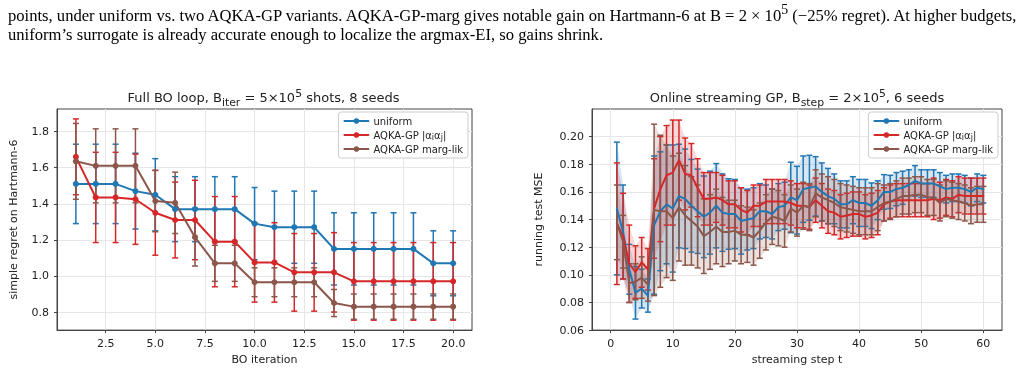  I want to click on y-tick-label: 1.0, so click(40, 276).